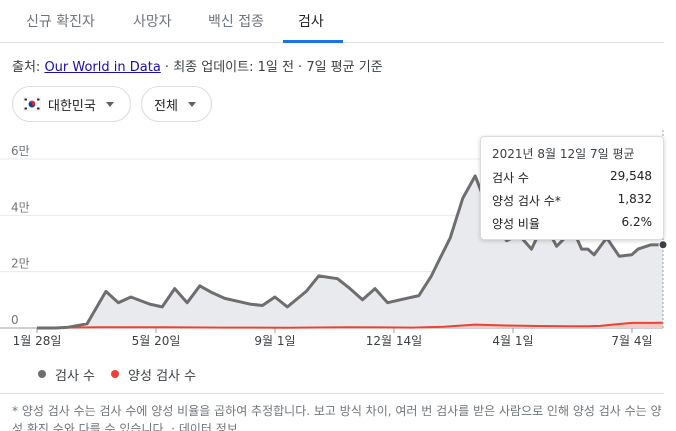  What do you see at coordinates (28, 67) in the screenshot?
I see `source-prefix: 출처:` at bounding box center [28, 67].